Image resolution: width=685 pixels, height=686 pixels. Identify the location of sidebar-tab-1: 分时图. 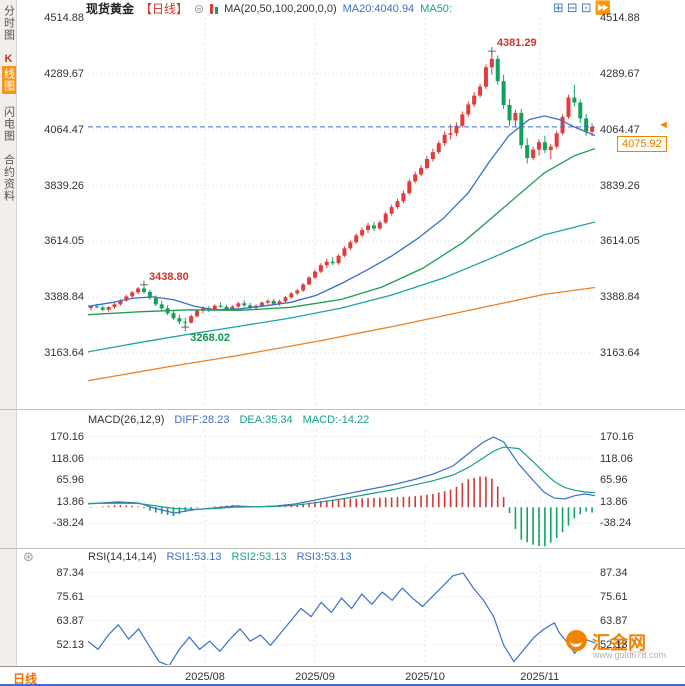
(8, 23).